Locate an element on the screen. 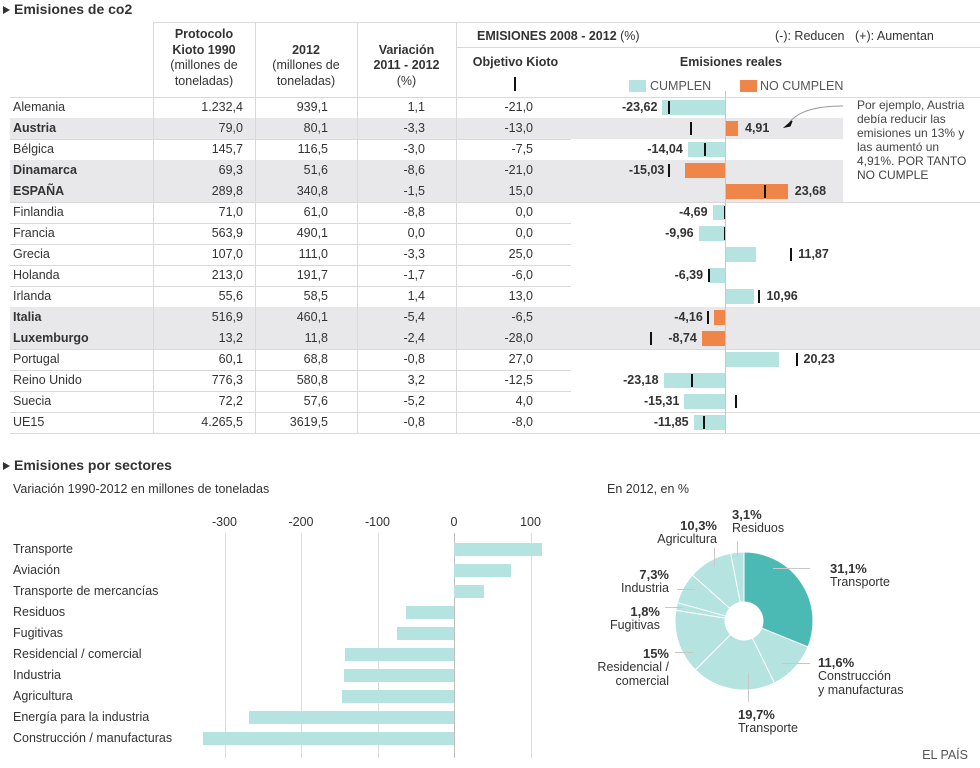 The image size is (980, 768). kioto1990-value: 69,3 is located at coordinates (230, 170).